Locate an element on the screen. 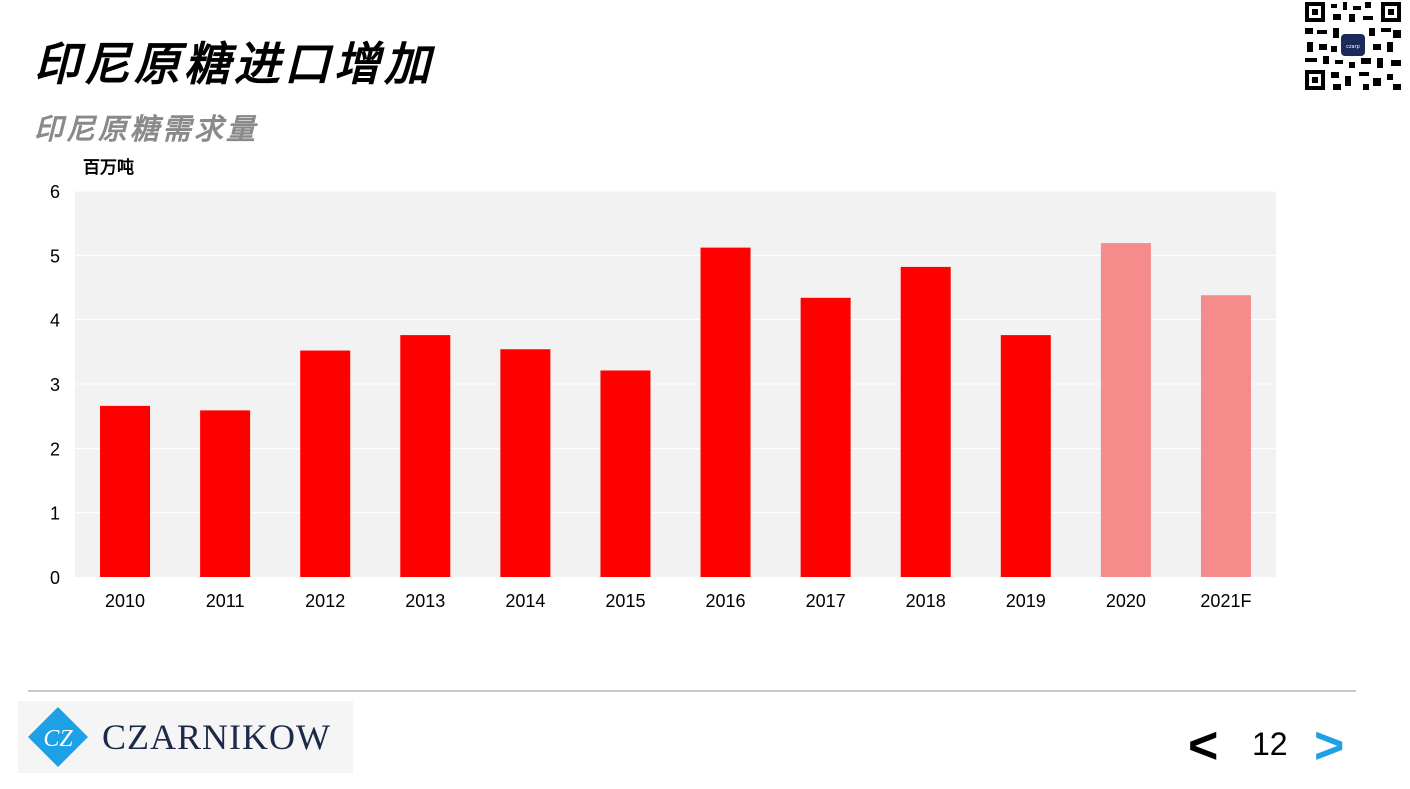 Image resolution: width=1410 pixels, height=789 pixels. x-tick-label: 2016 is located at coordinates (726, 601).